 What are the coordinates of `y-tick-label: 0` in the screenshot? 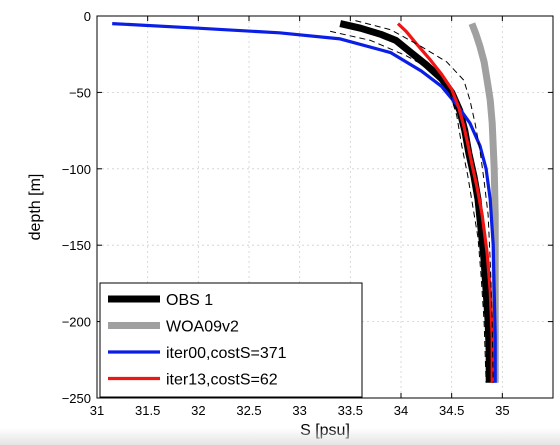 It's located at (87, 16).